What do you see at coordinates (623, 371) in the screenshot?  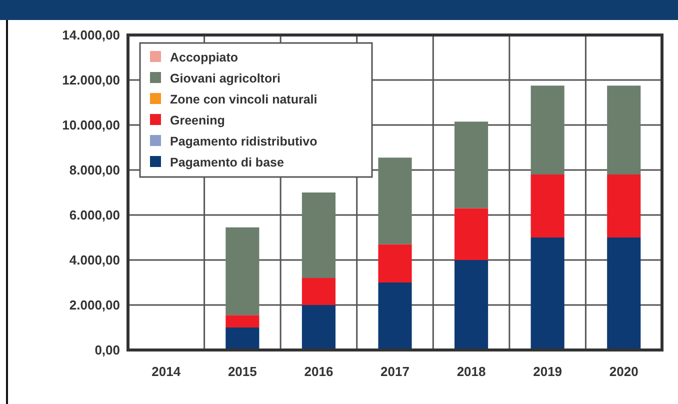 I see `x-tick-label: 2020` at bounding box center [623, 371].